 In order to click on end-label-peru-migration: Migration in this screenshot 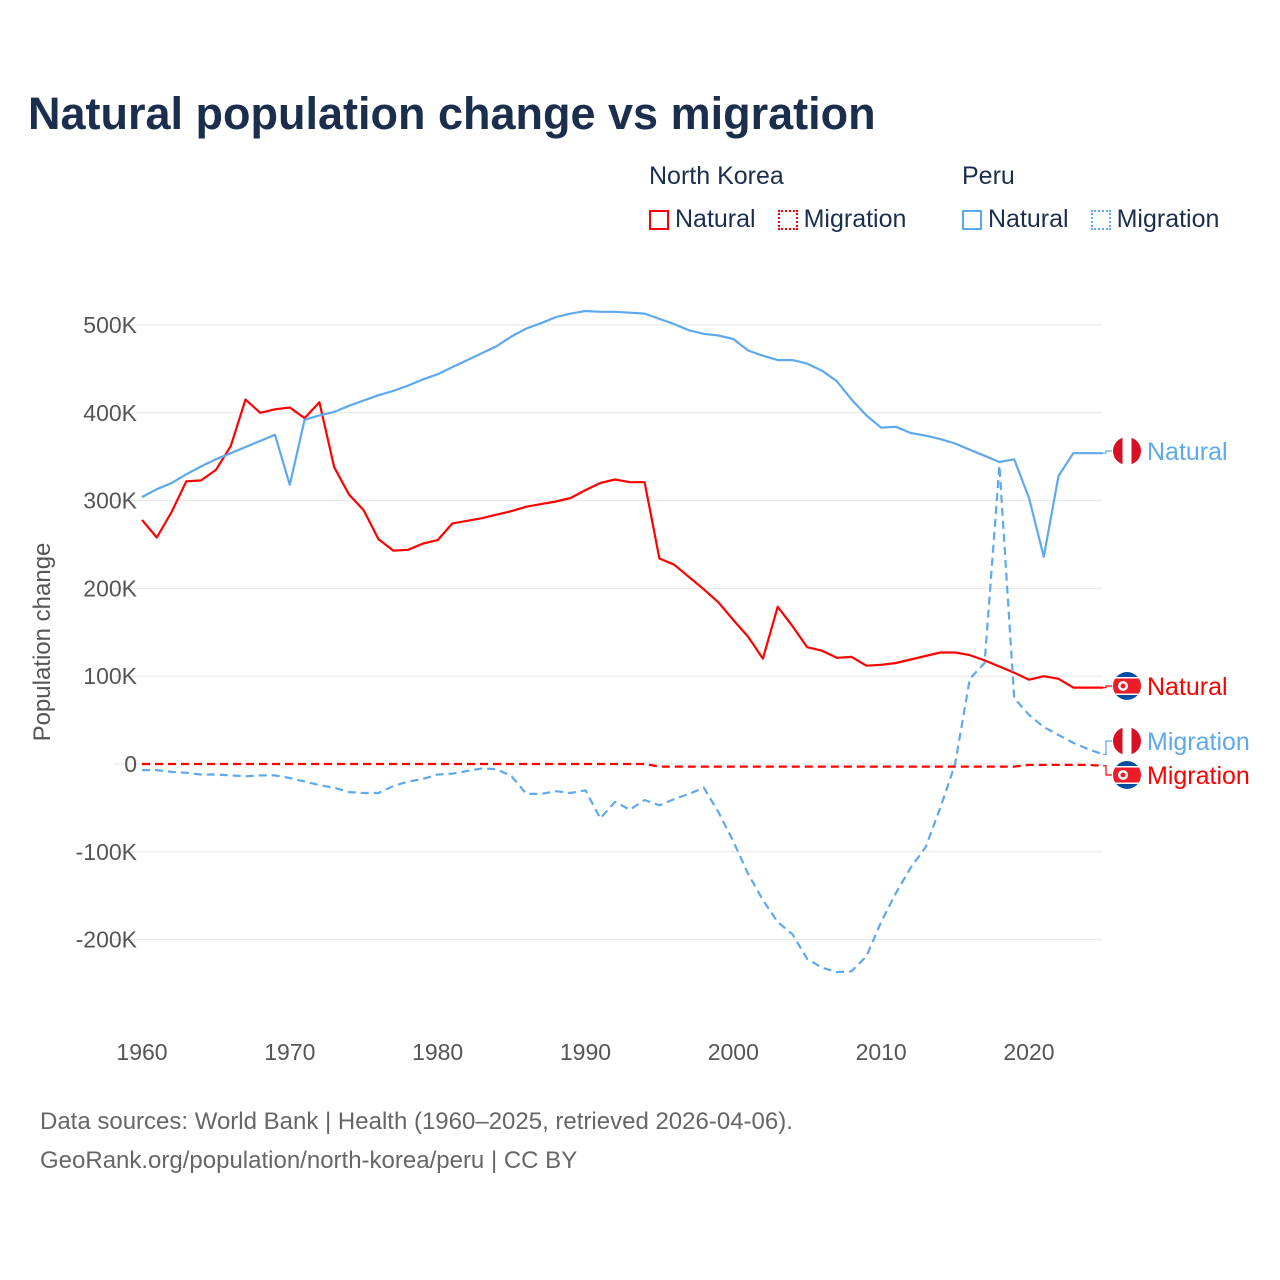, I will do `click(1176, 741)`.